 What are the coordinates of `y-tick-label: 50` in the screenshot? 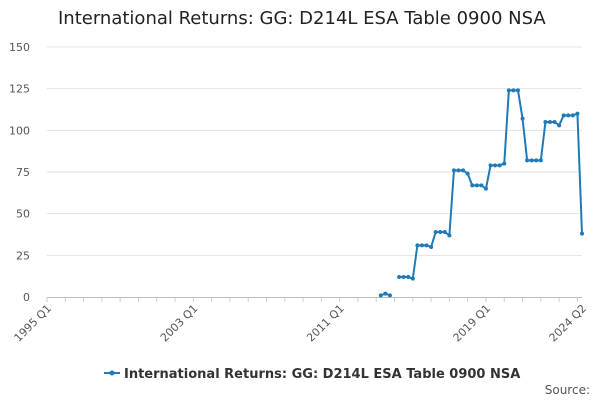 It's located at (23, 214).